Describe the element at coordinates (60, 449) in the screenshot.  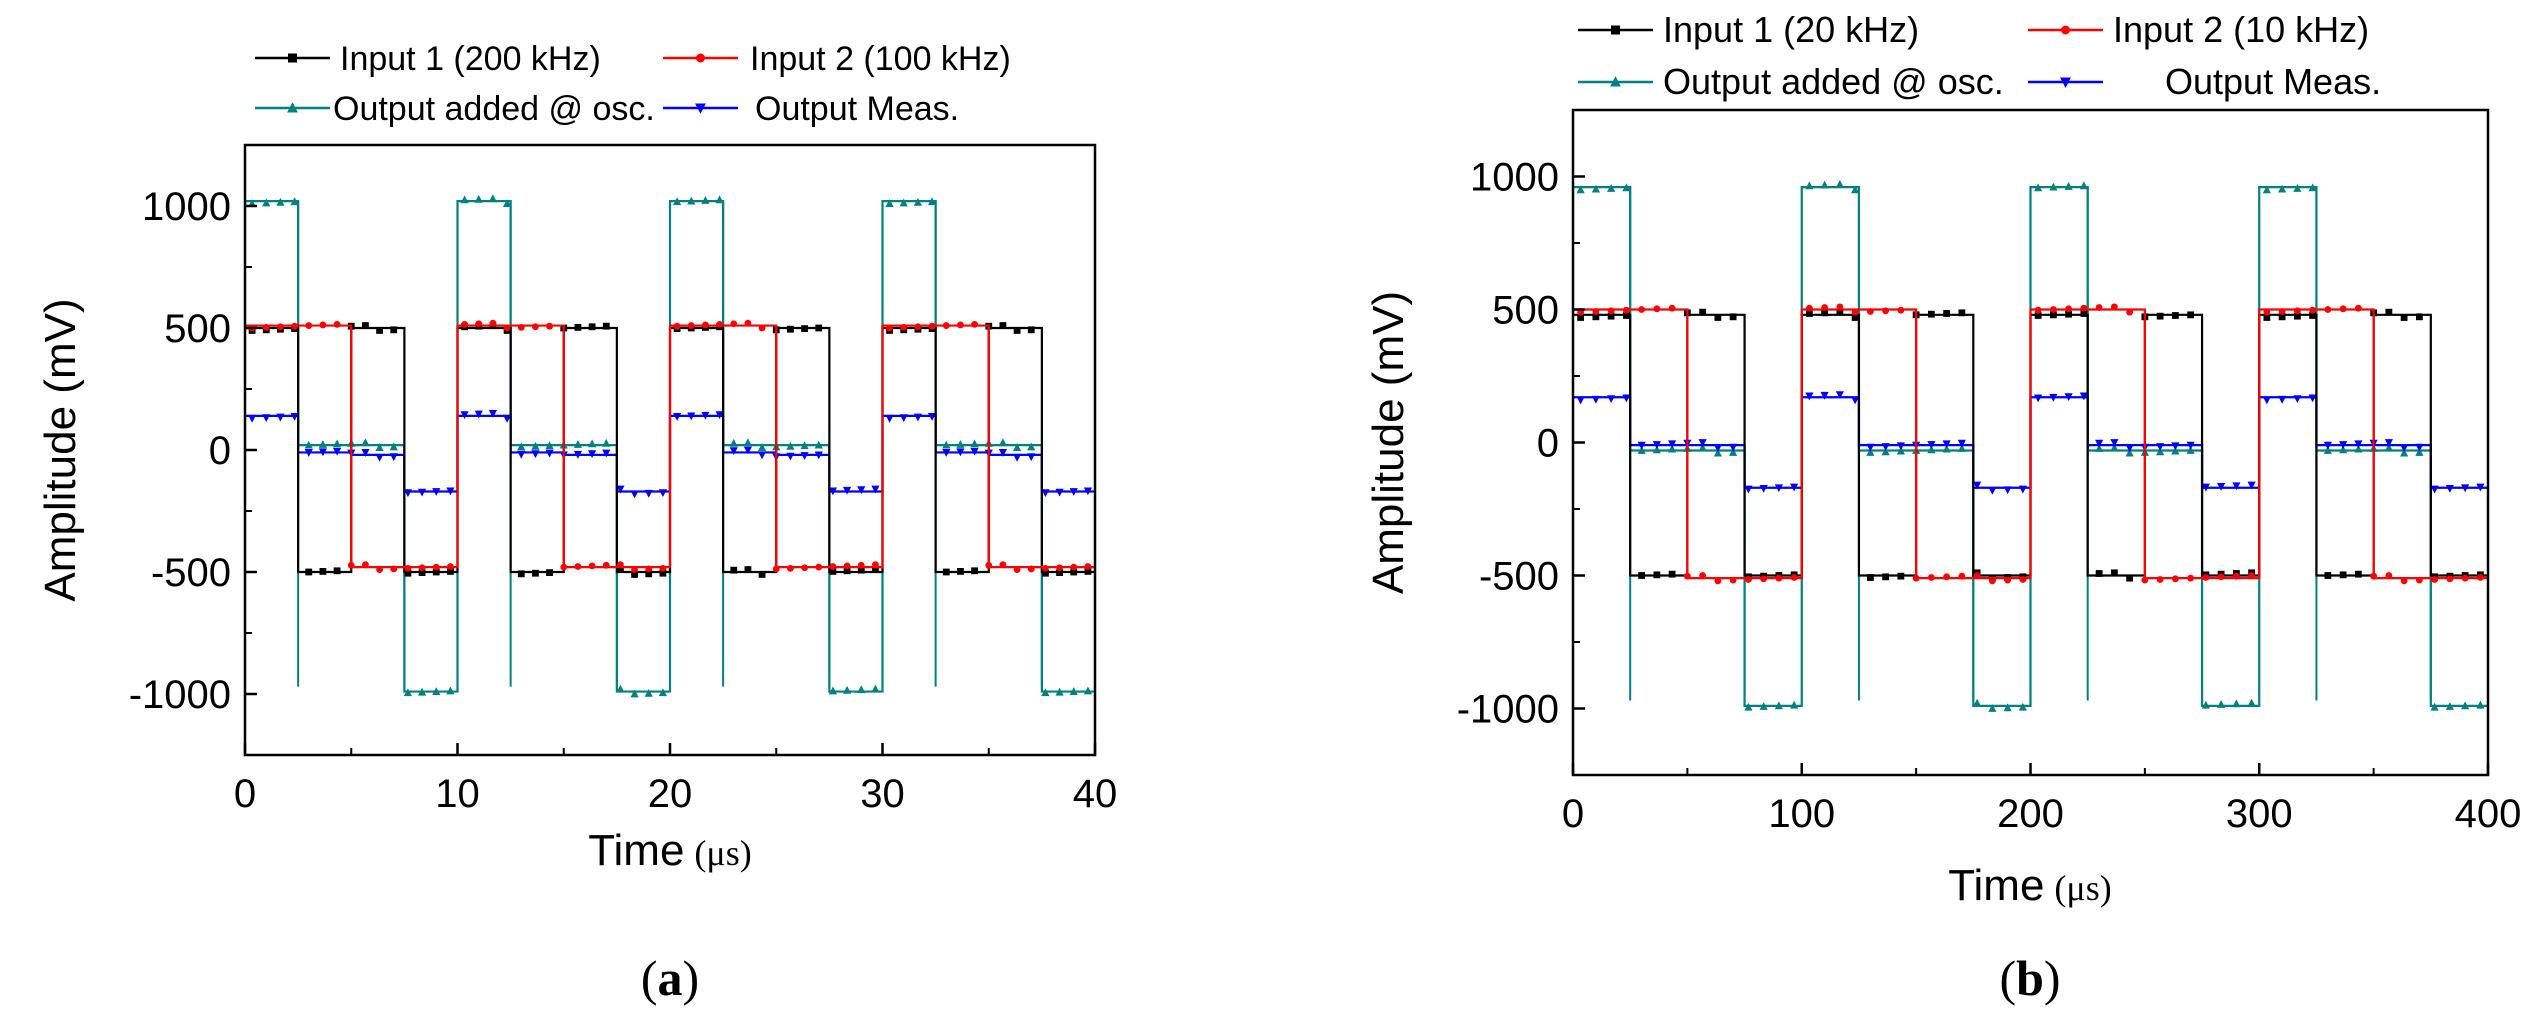
I see `y-axis-title: Amplitude (mV)` at that location.